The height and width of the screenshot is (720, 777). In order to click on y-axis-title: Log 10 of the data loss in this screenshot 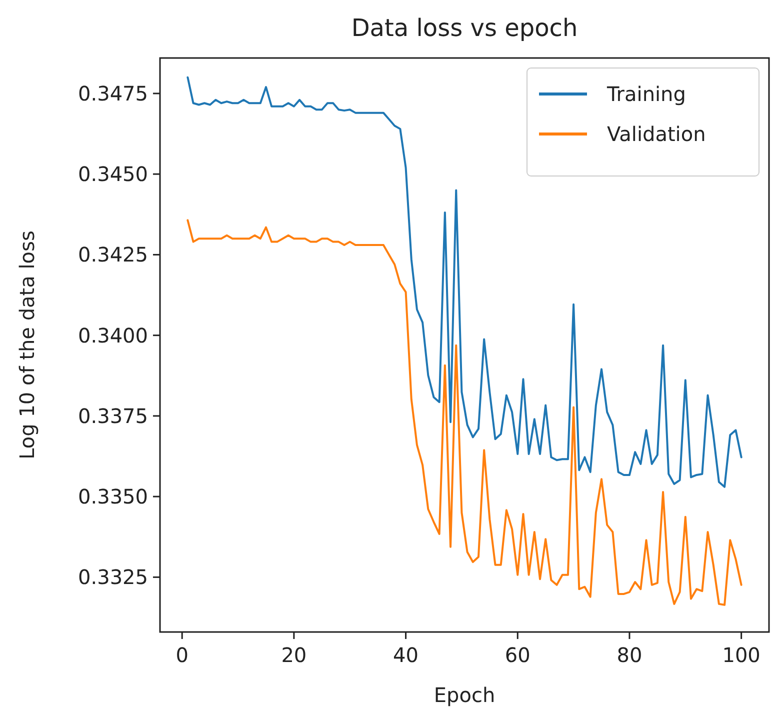, I will do `click(27, 345)`.